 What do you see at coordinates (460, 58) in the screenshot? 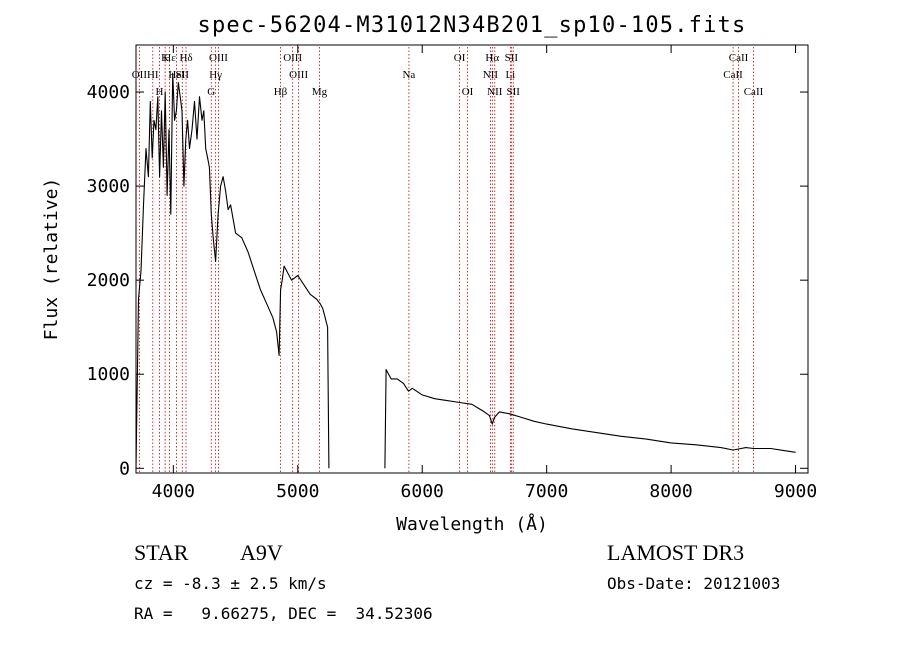
I see `line-label-16: OI` at bounding box center [460, 58].